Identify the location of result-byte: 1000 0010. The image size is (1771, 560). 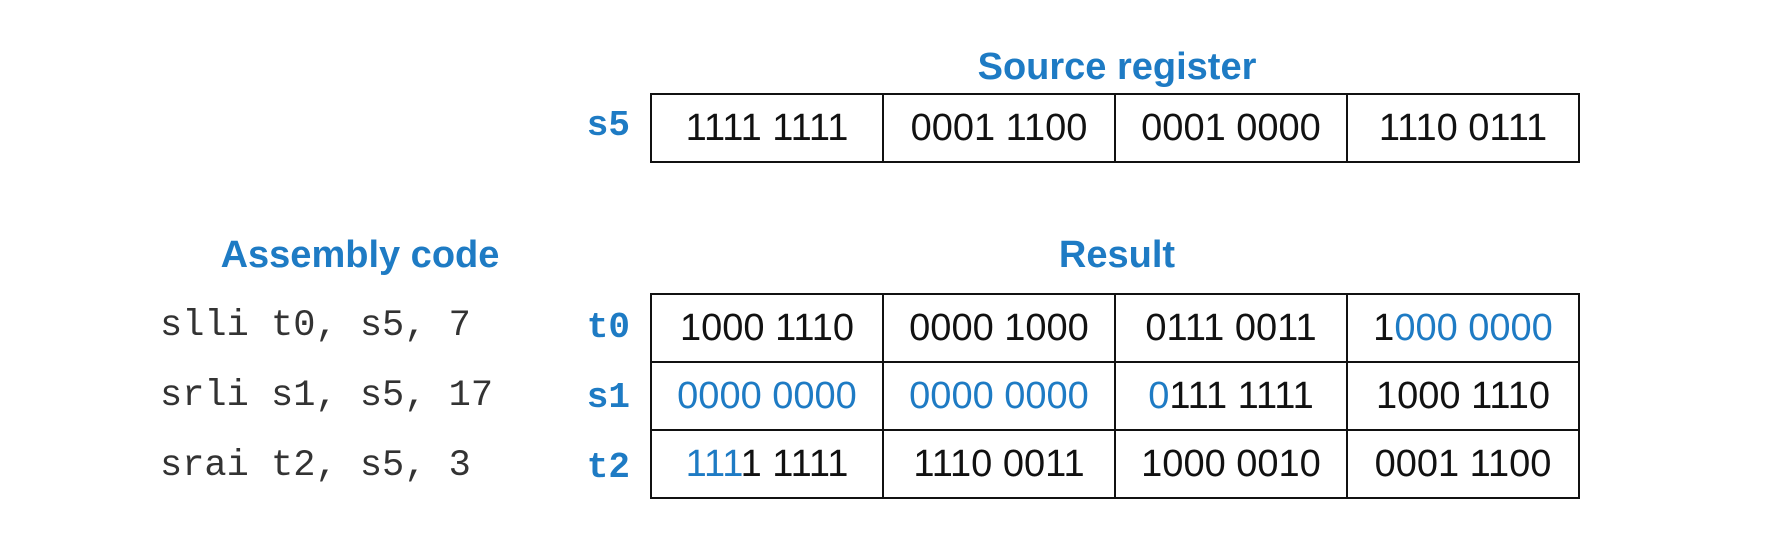
(1231, 464).